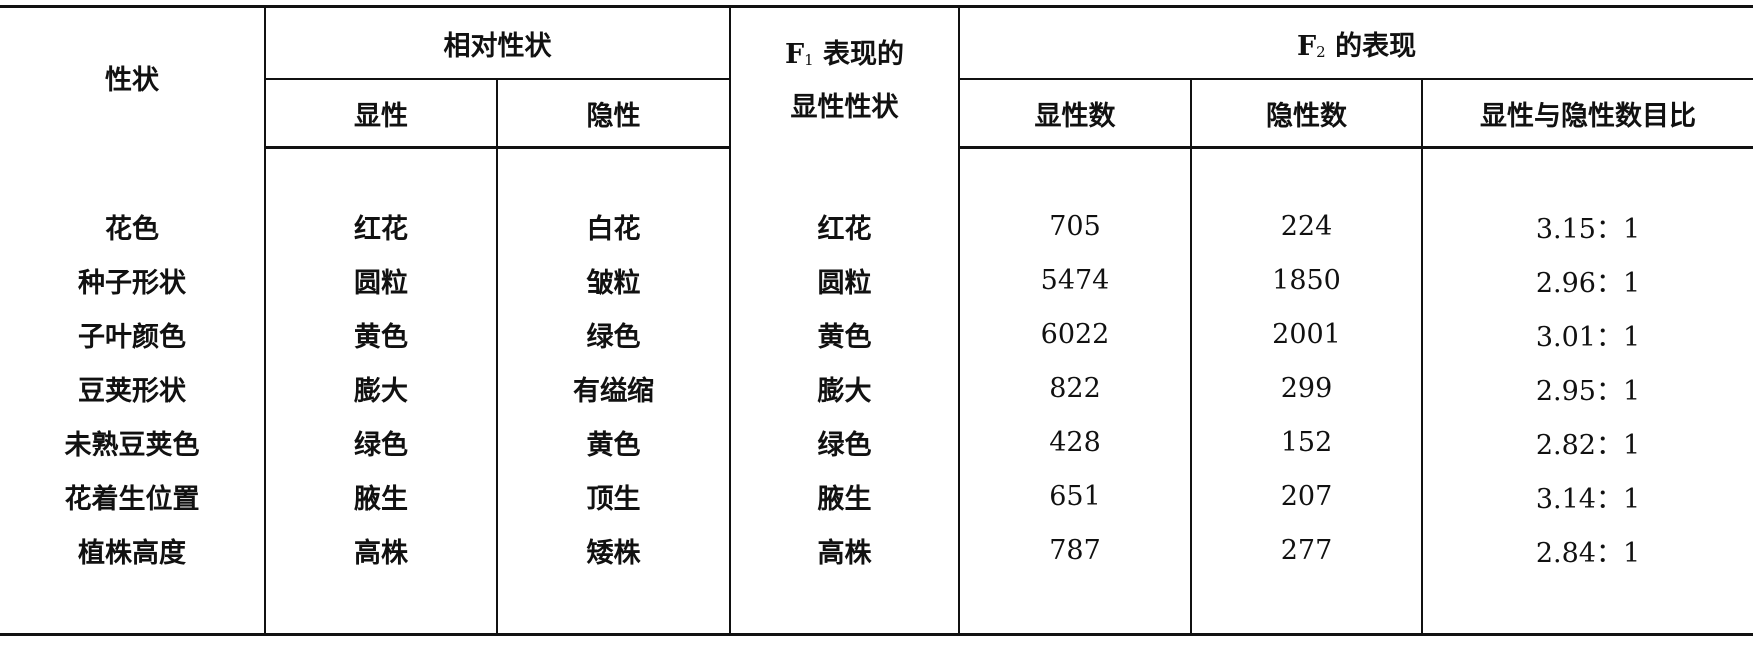 This screenshot has width=1753, height=657. I want to click on table-row: 种子形状 圆粒 皱粒 圆粒 5474 1850 2.96：1, so click(876, 280).